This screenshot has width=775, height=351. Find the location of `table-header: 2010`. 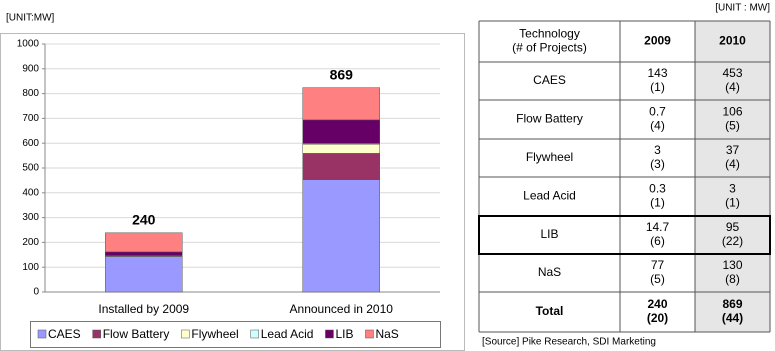

table-header: 2010 is located at coordinates (732, 41).